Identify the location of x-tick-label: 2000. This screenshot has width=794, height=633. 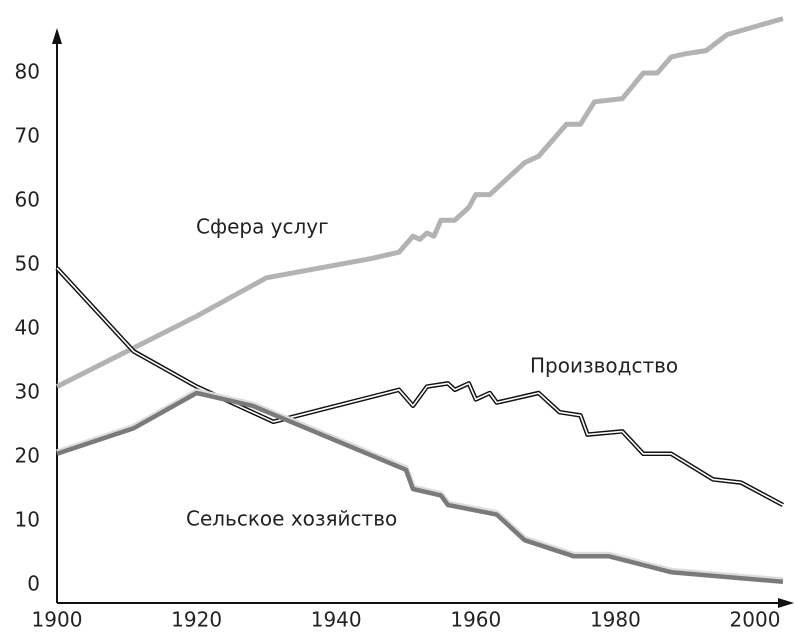
(755, 620).